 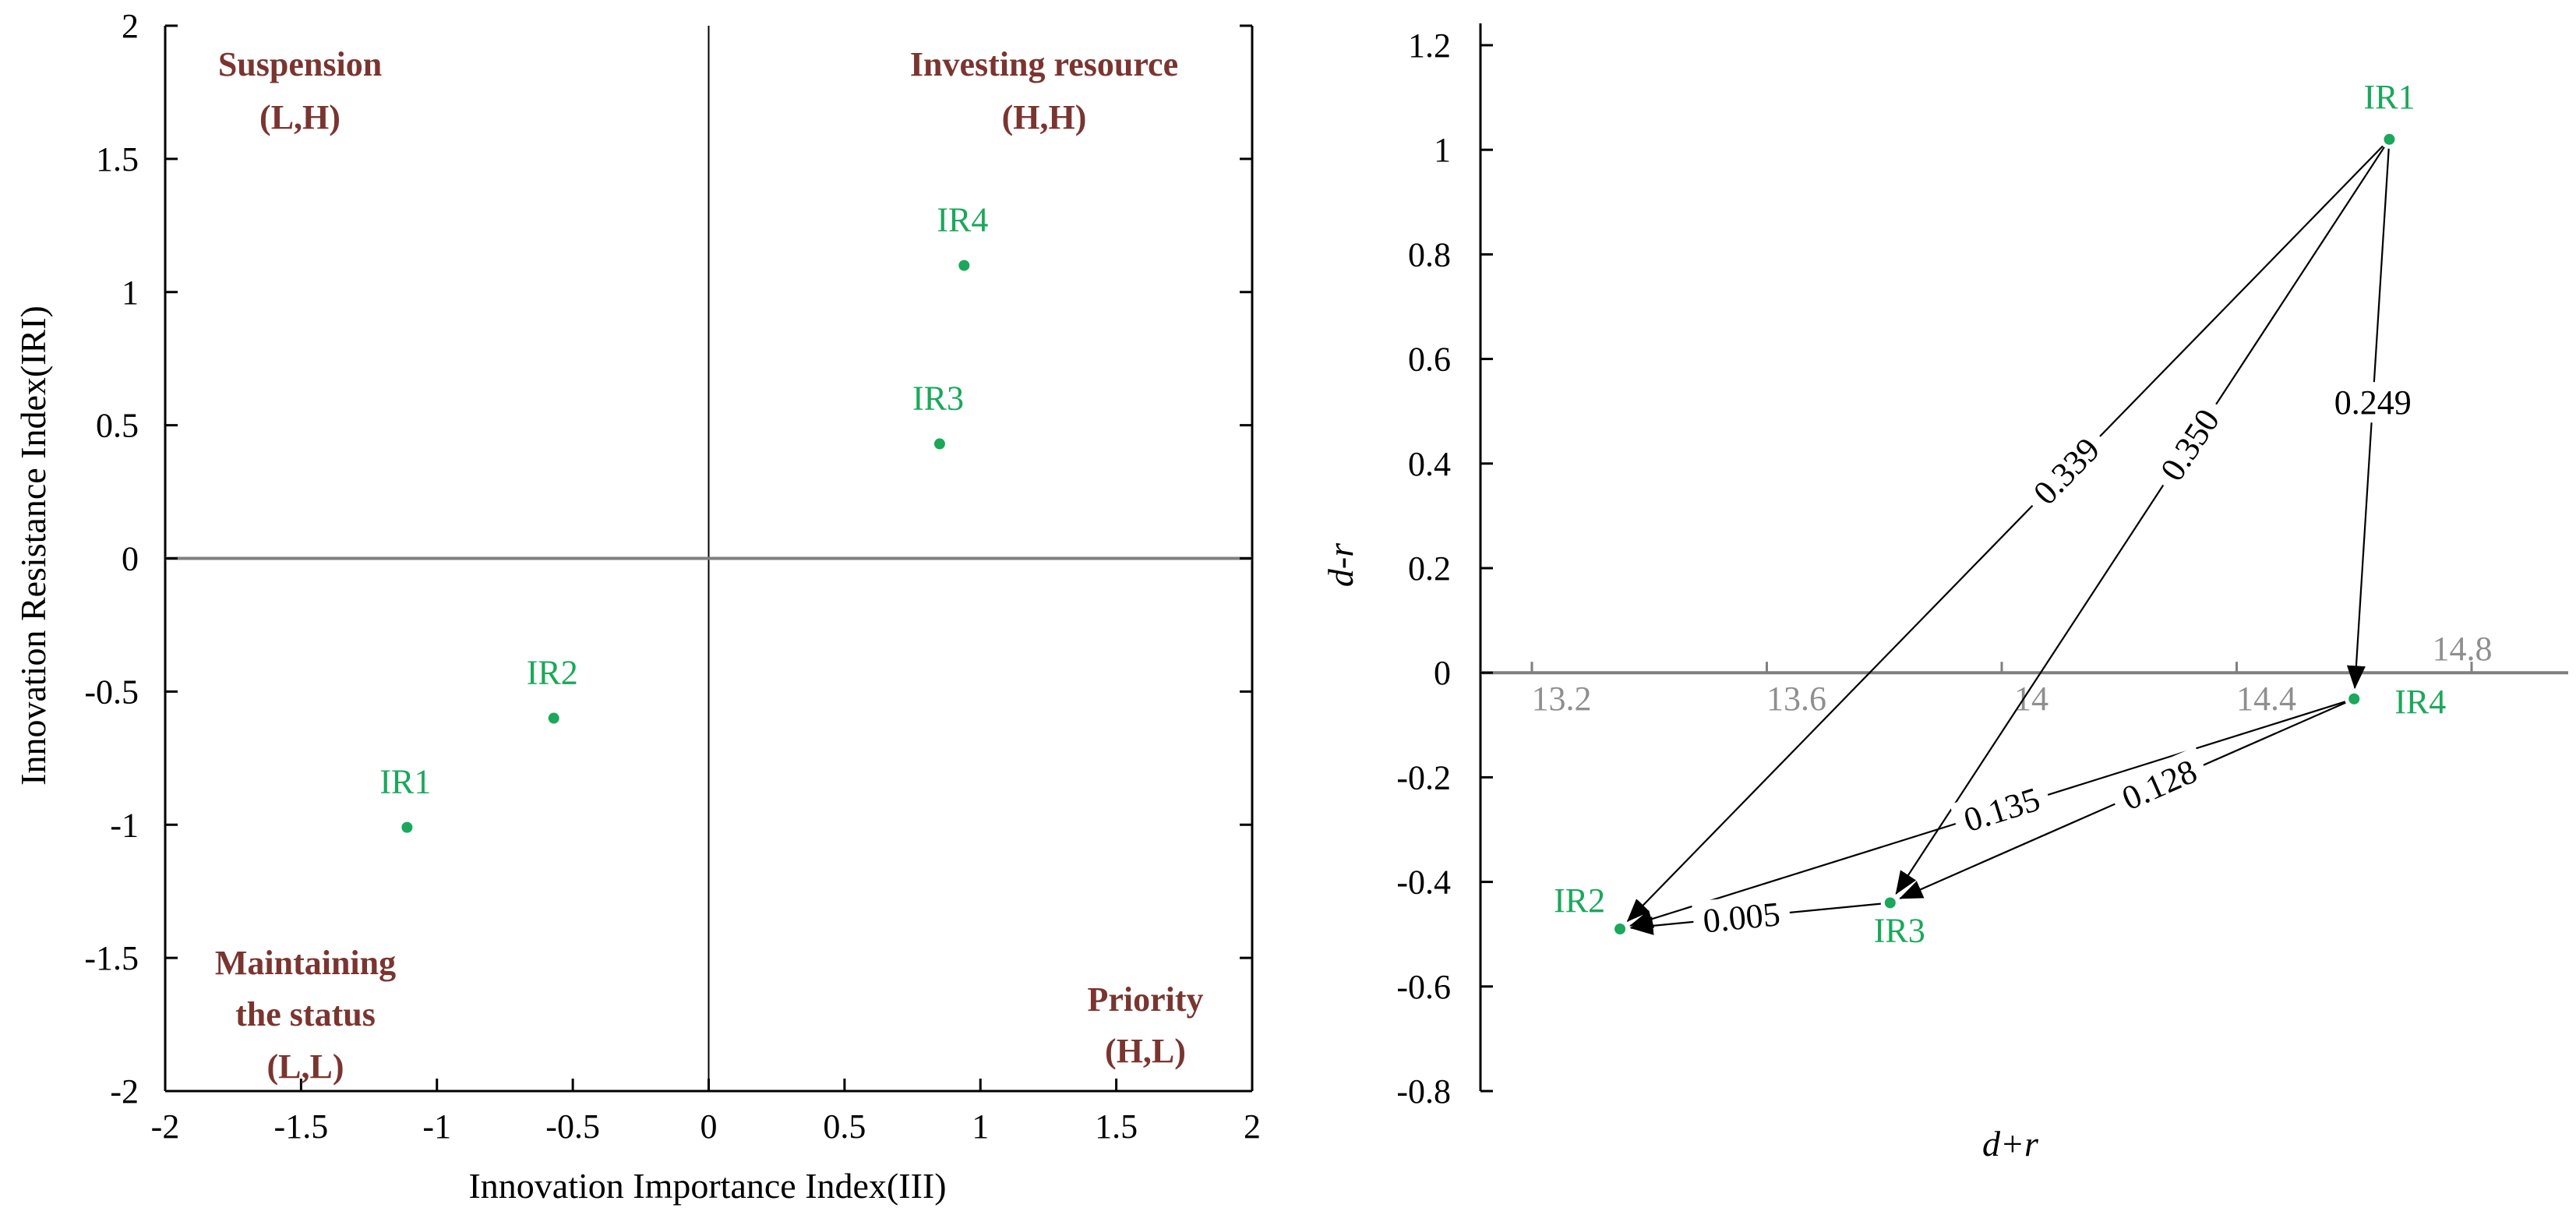 What do you see at coordinates (1116, 1126) in the screenshot?
I see `left-x-tick-label: 1.5` at bounding box center [1116, 1126].